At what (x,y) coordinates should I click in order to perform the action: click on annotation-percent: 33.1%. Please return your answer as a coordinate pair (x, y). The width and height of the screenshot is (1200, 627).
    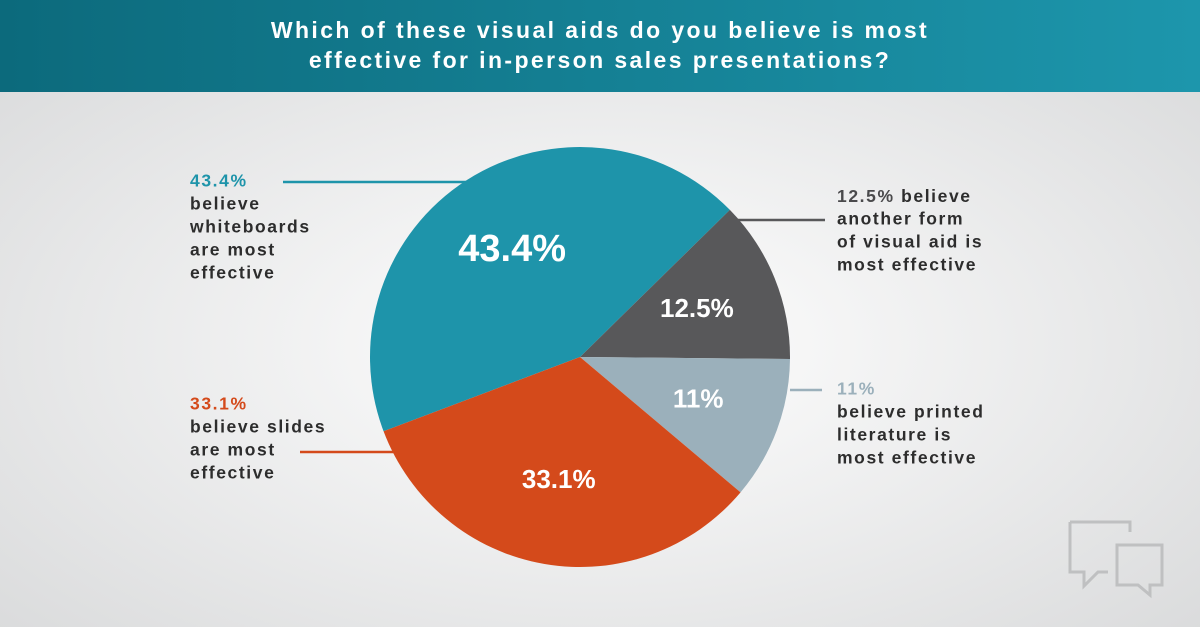
    Looking at the image, I should click on (219, 404).